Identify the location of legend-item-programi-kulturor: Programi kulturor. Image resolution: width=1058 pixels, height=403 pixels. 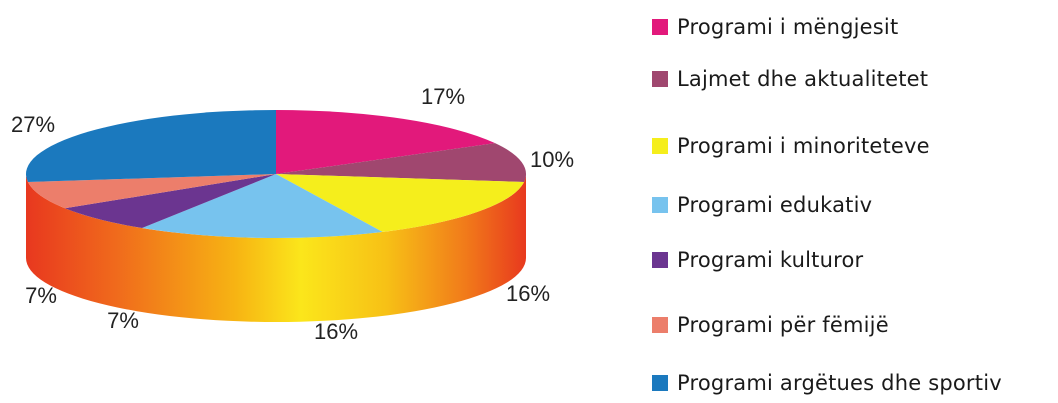
(757, 260).